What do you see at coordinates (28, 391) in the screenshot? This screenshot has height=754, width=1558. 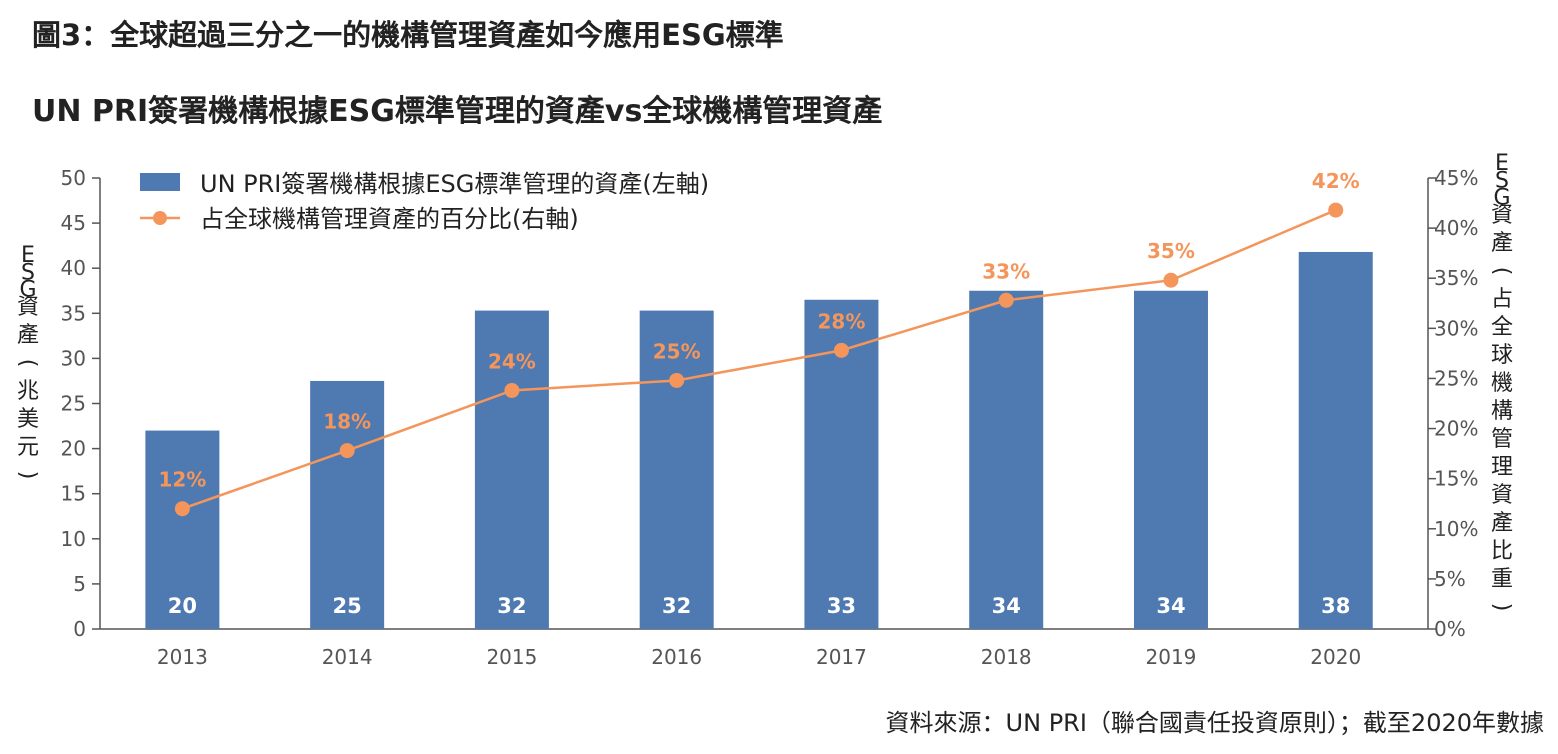 I see `axis-title-char: 兆` at bounding box center [28, 391].